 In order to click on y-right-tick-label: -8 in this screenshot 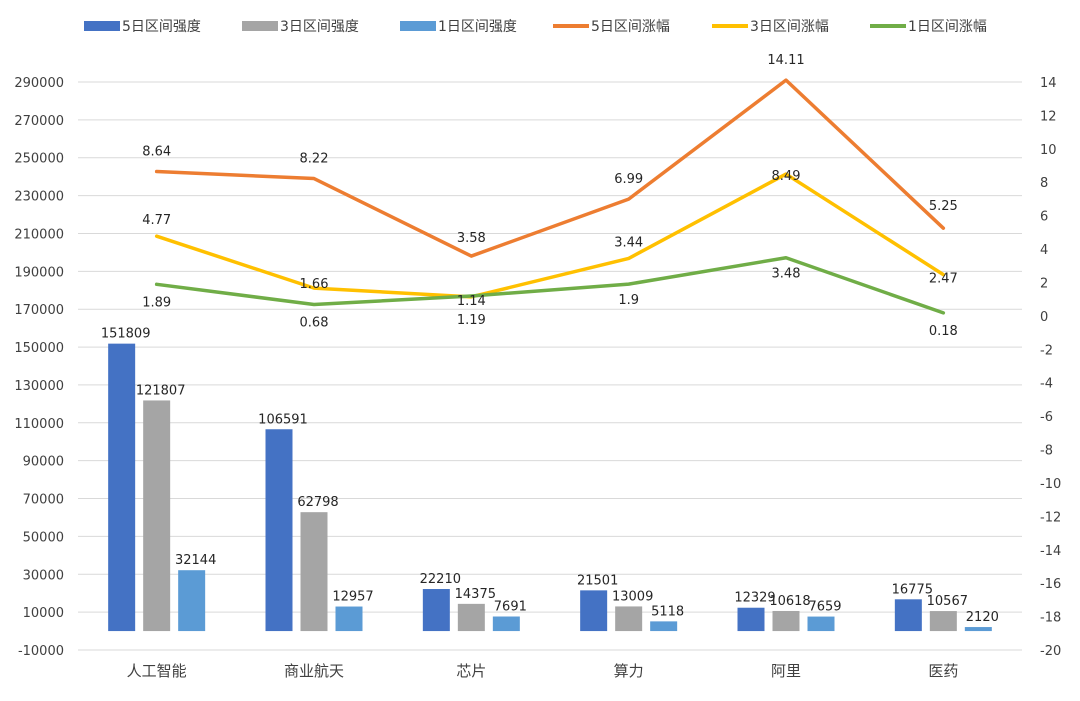, I will do `click(1046, 451)`.